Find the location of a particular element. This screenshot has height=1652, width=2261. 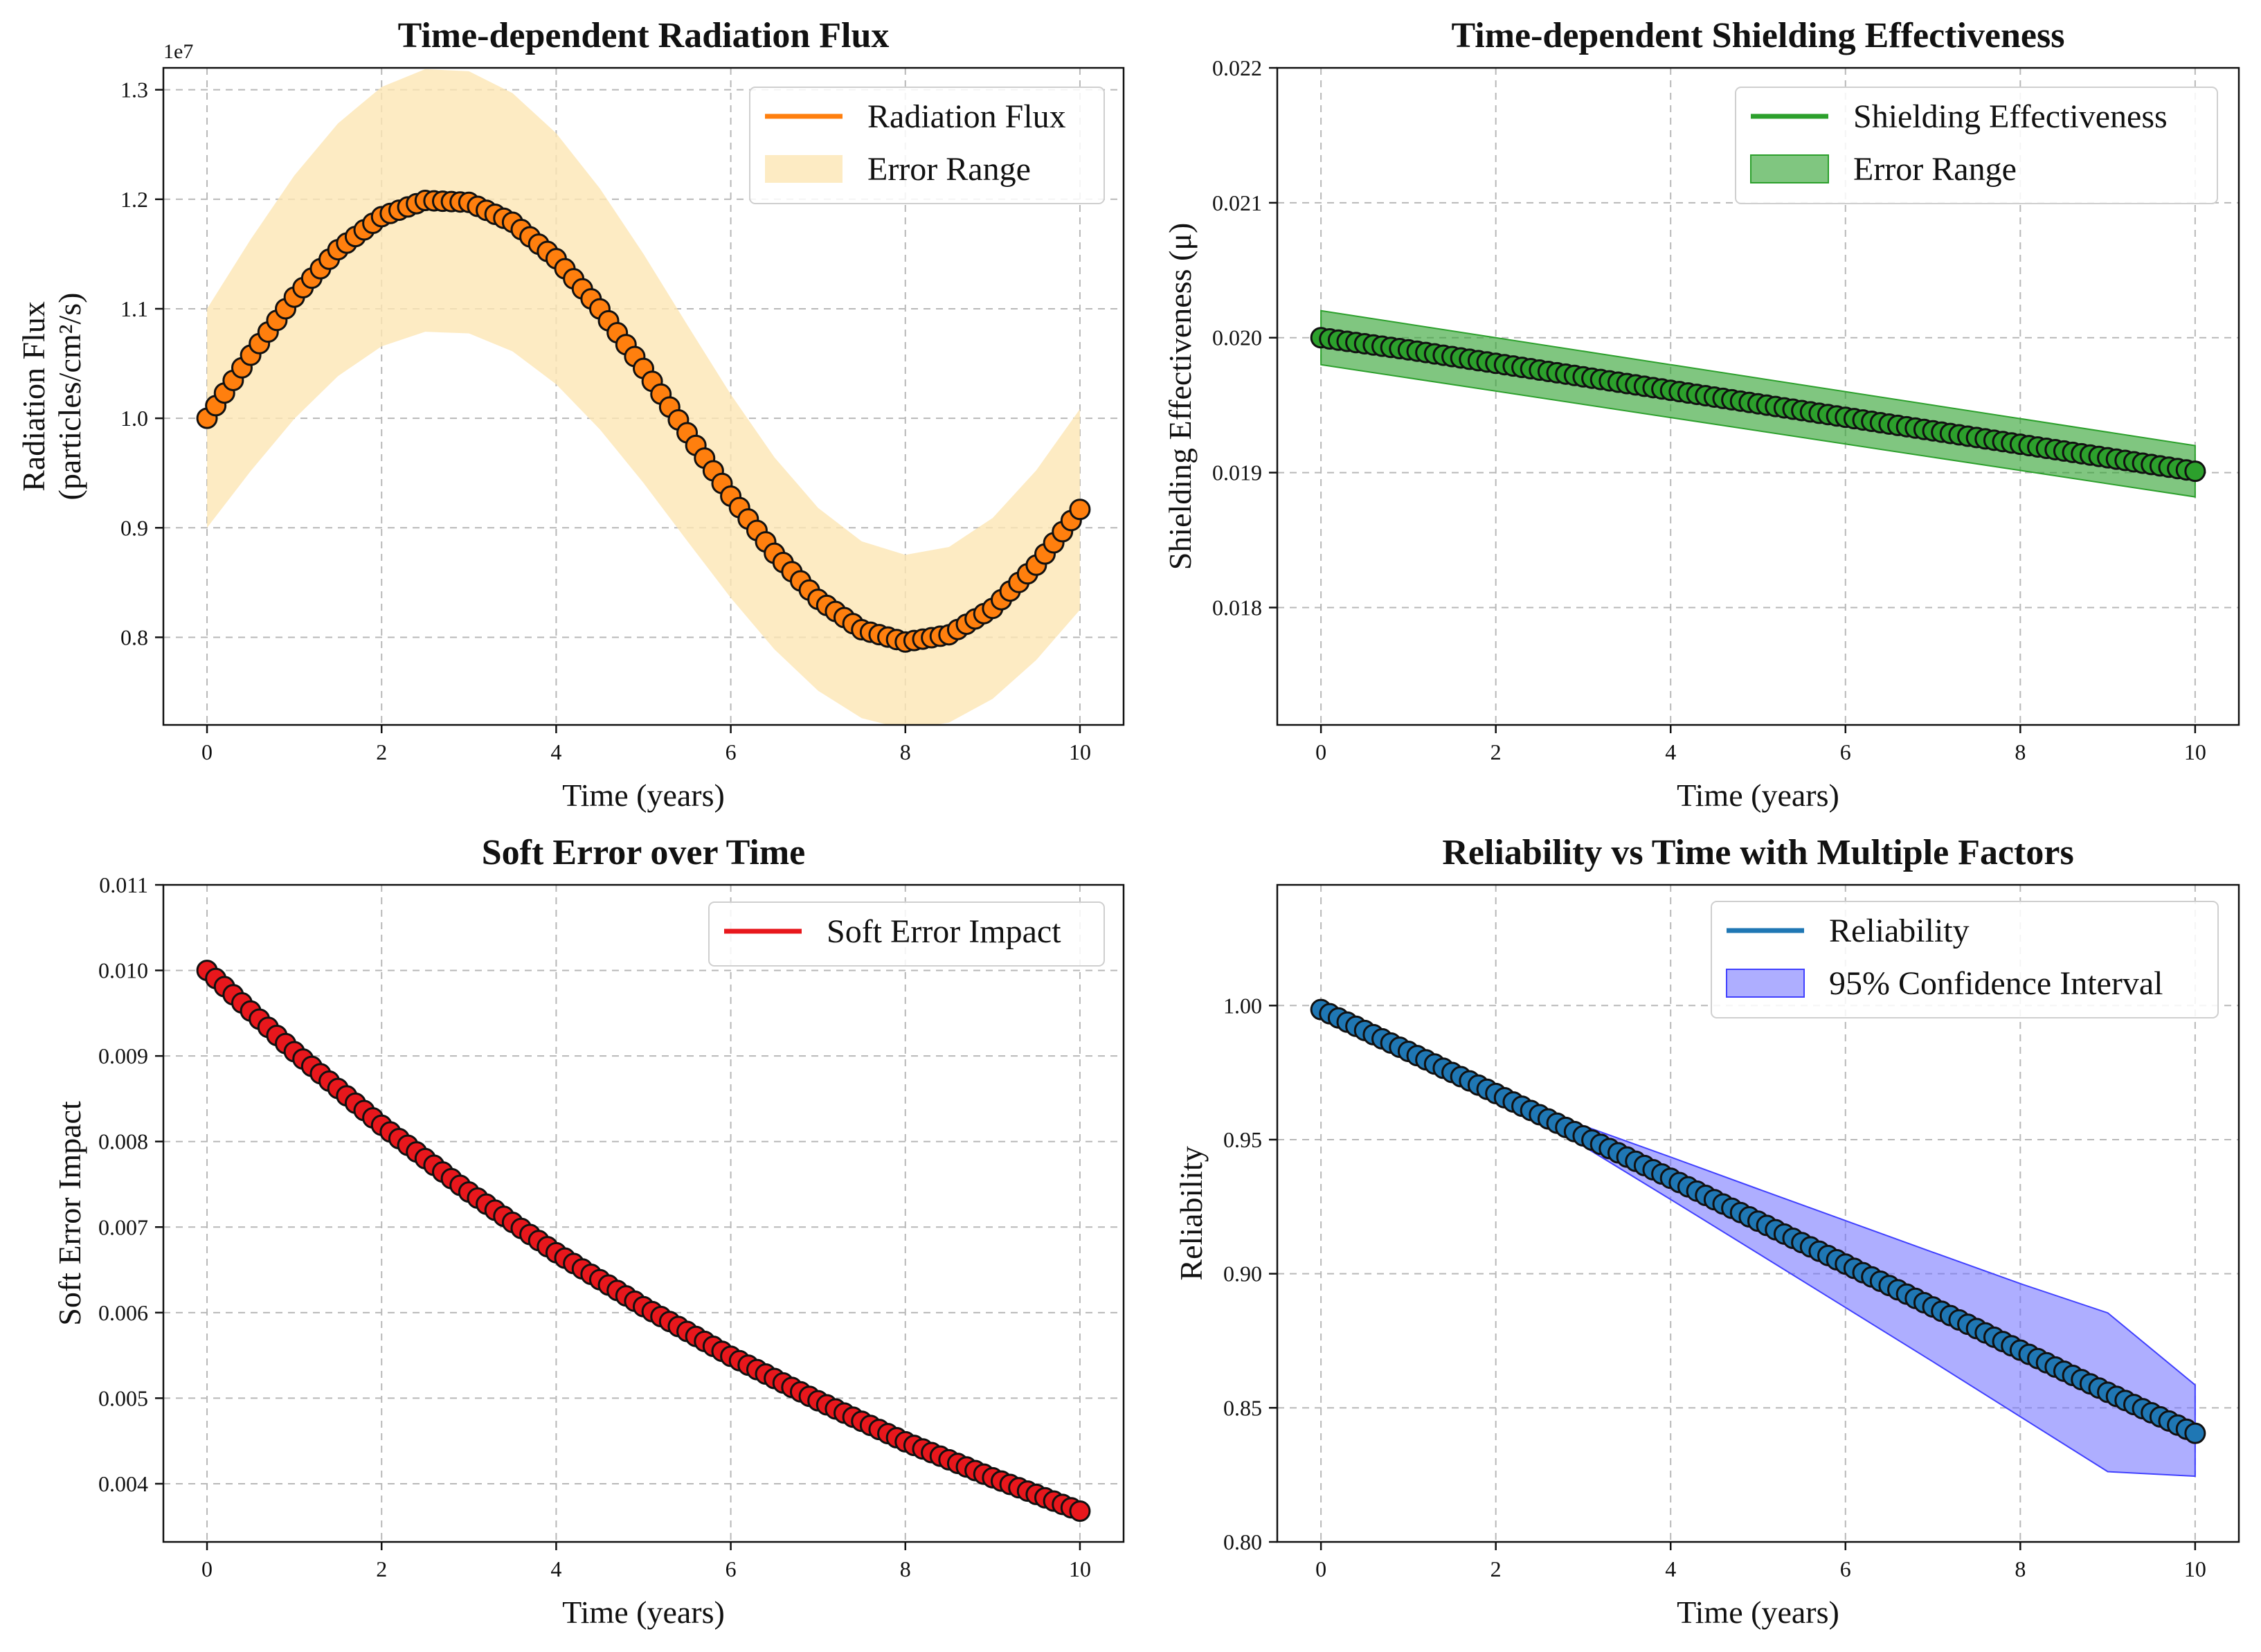

y-axis-label-line: Soft Error Impact is located at coordinates (69, 1213).